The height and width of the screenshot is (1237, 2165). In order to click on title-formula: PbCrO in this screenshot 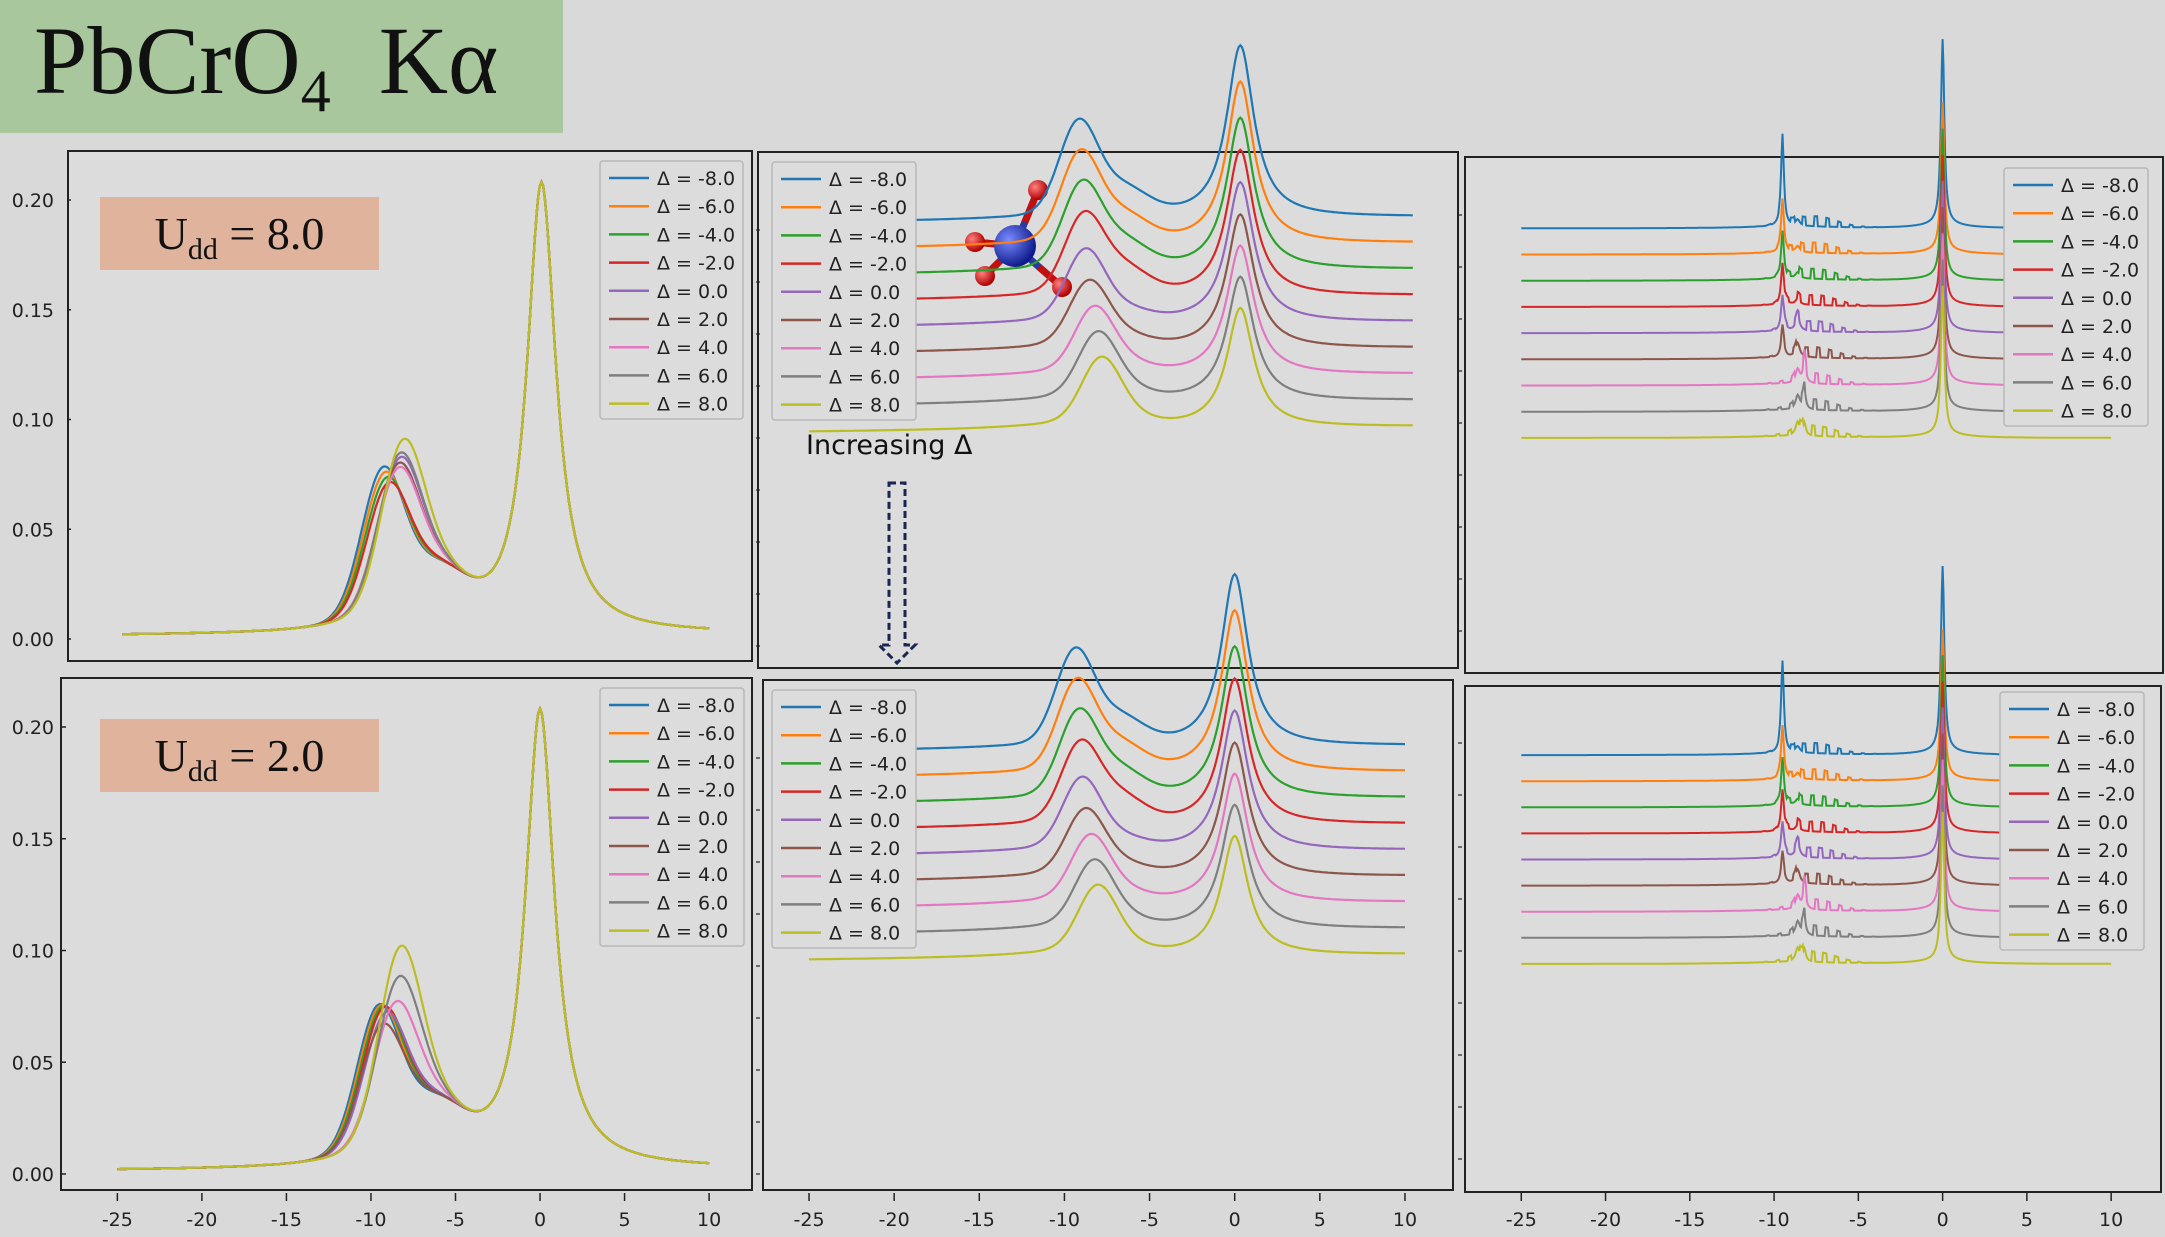, I will do `click(167, 60)`.